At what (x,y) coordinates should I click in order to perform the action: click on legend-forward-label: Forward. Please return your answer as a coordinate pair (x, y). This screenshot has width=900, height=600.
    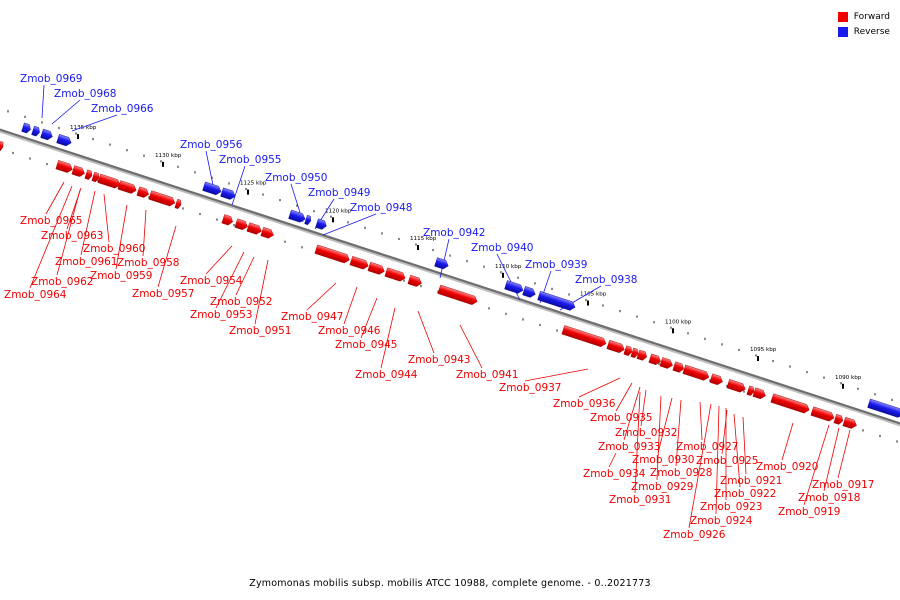
    Looking at the image, I should click on (871, 16).